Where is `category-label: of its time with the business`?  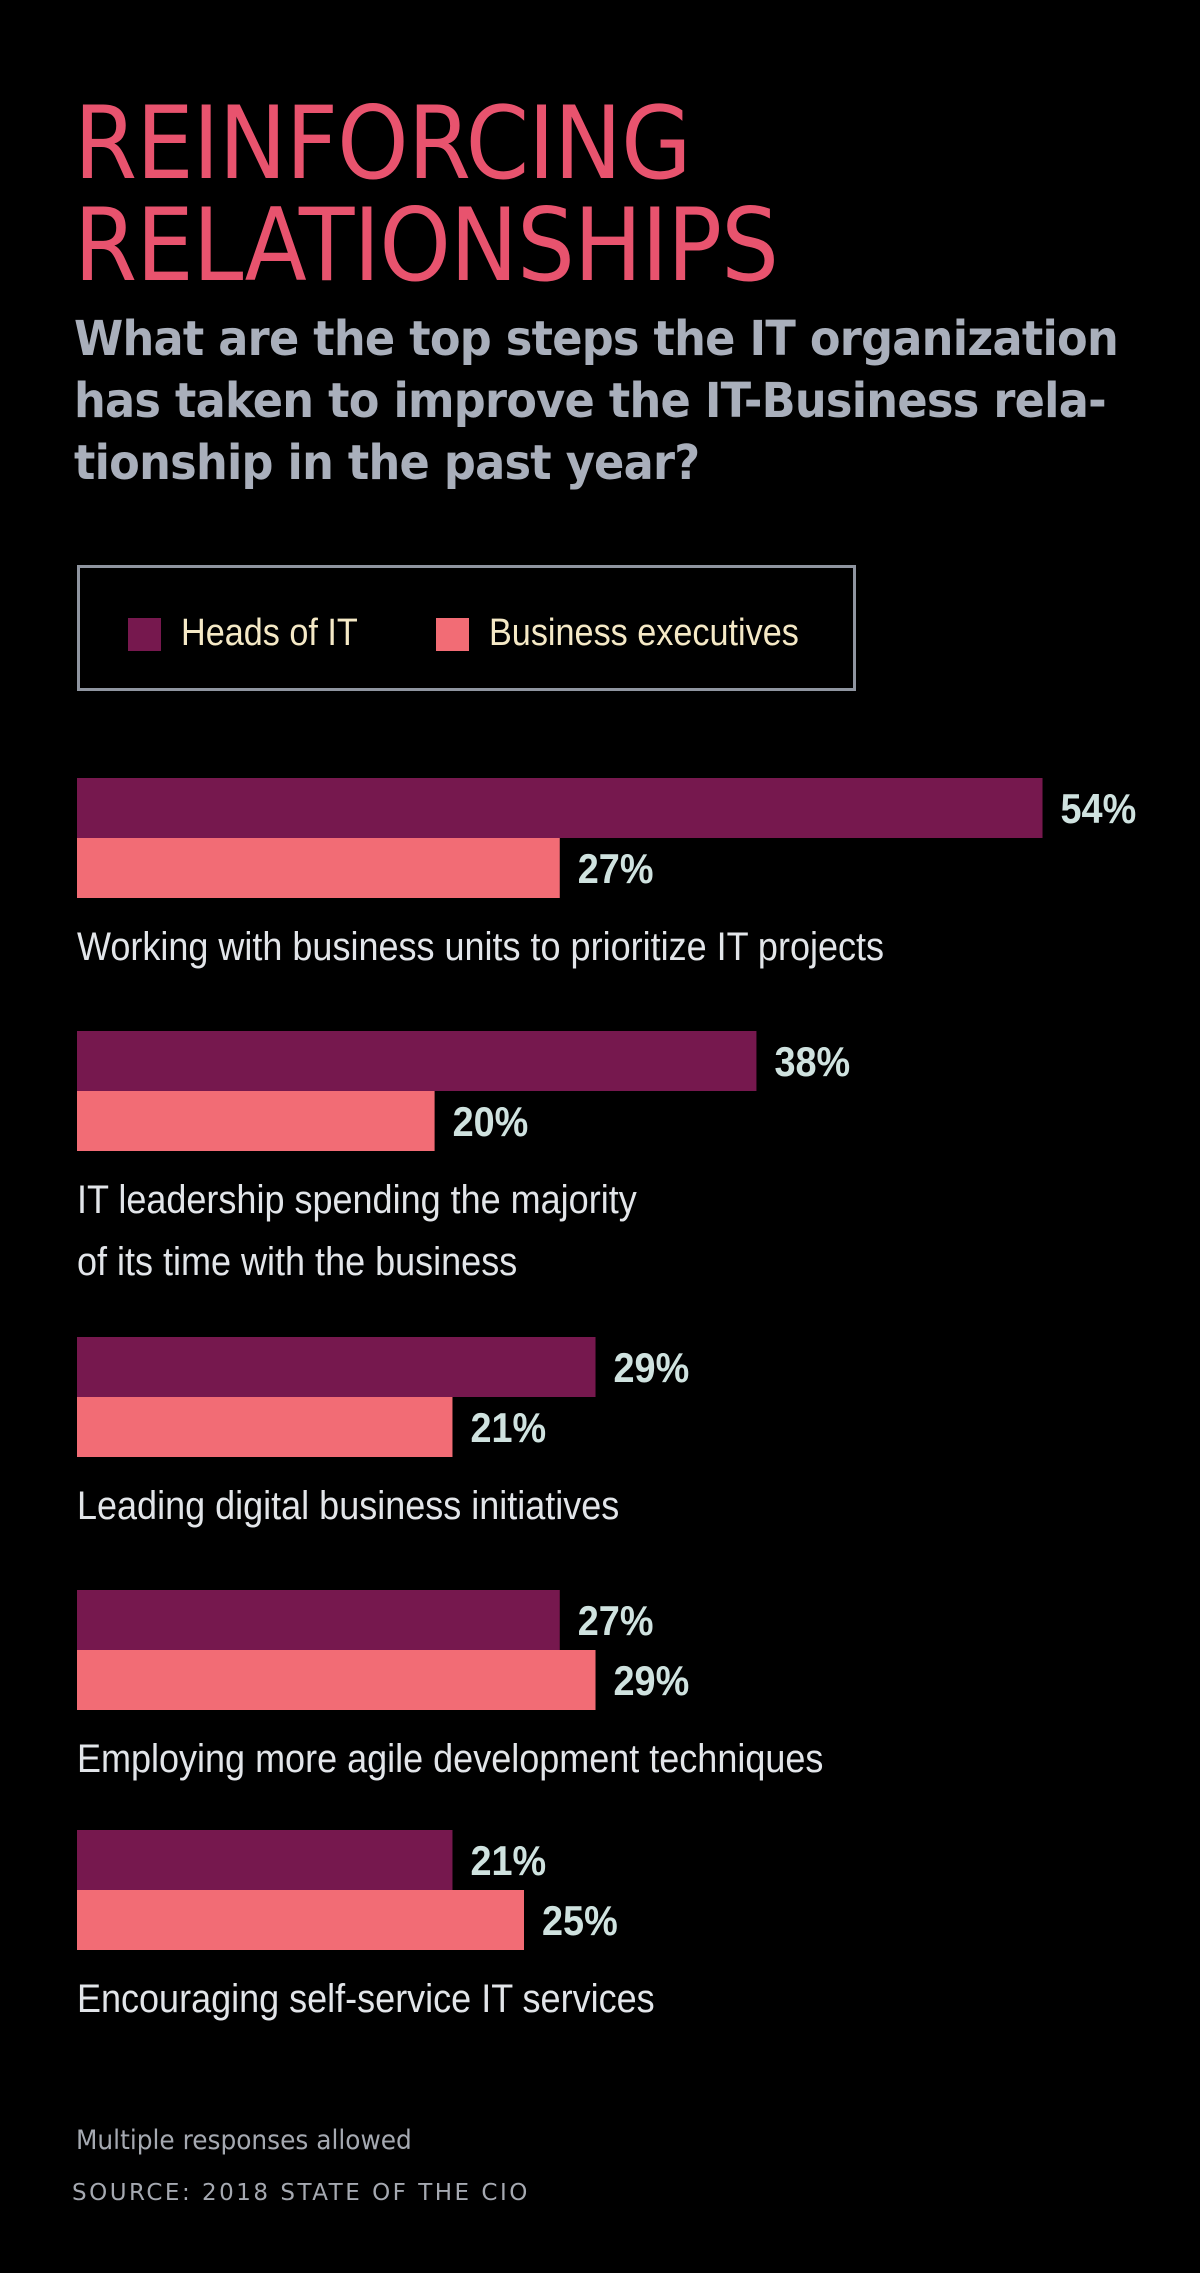 category-label: of its time with the business is located at coordinates (297, 1262).